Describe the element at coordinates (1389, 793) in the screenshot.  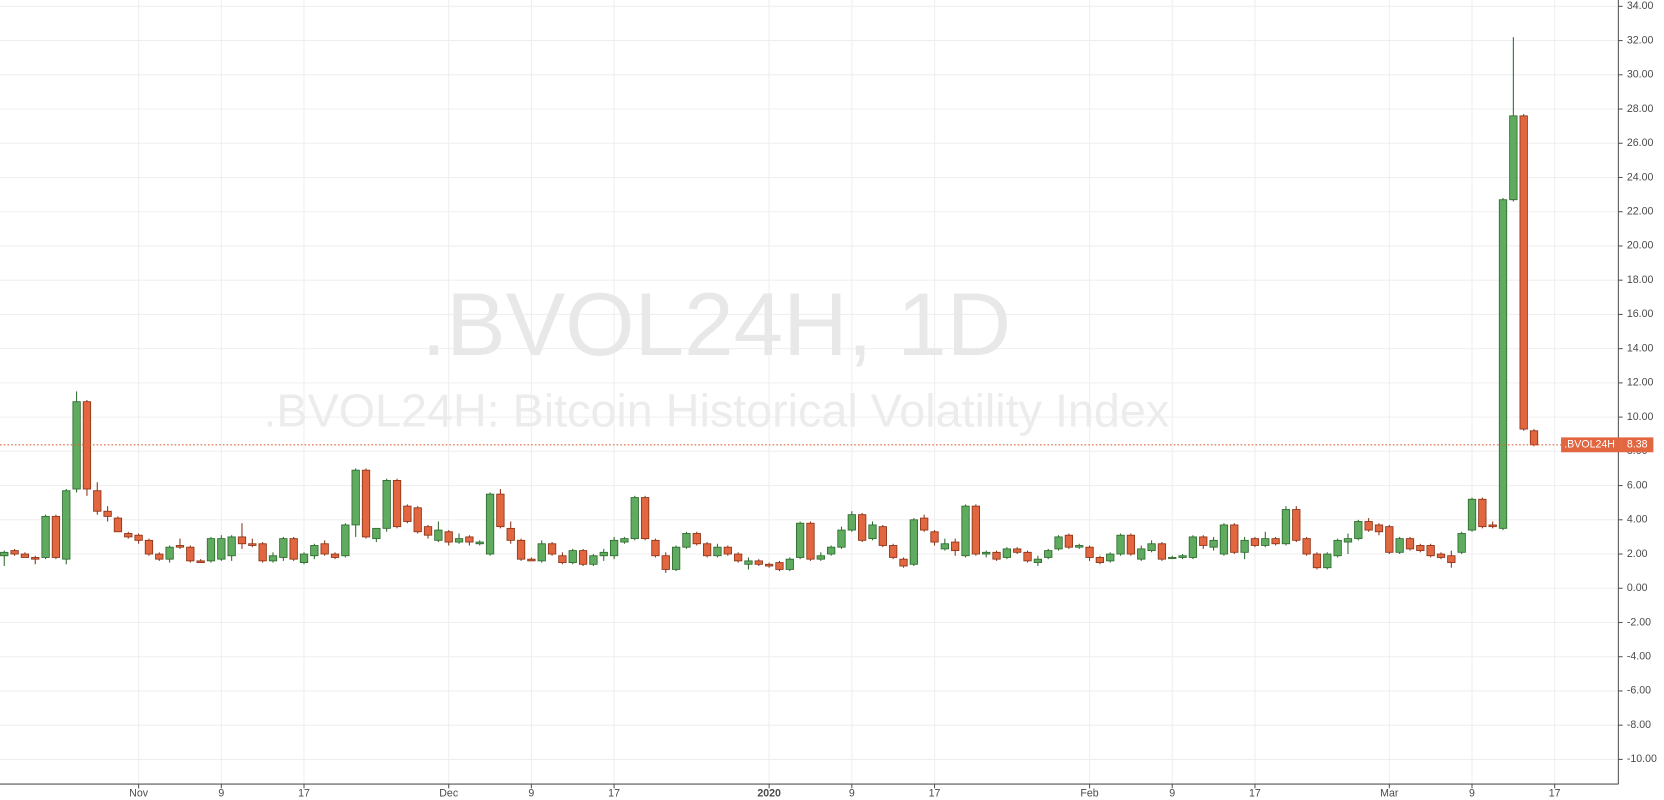
I see `x-tick-label: Mar` at that location.